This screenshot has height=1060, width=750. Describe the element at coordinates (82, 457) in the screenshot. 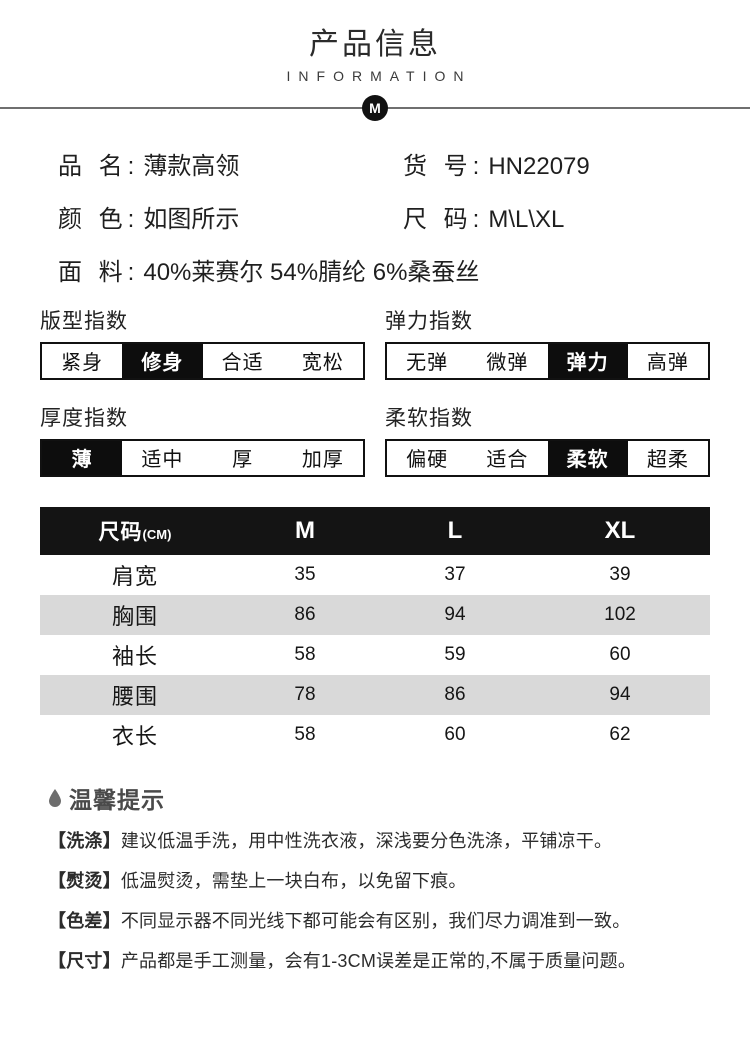

I see `index-thickness-option-0: 薄` at that location.